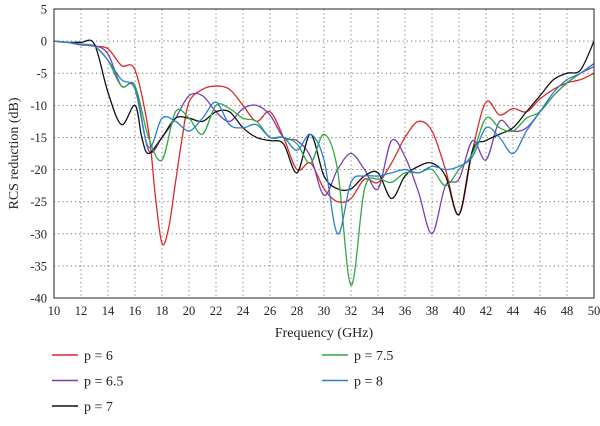 This screenshot has height=426, width=600. What do you see at coordinates (486, 311) in the screenshot?
I see `x-tick-label: 42` at bounding box center [486, 311].